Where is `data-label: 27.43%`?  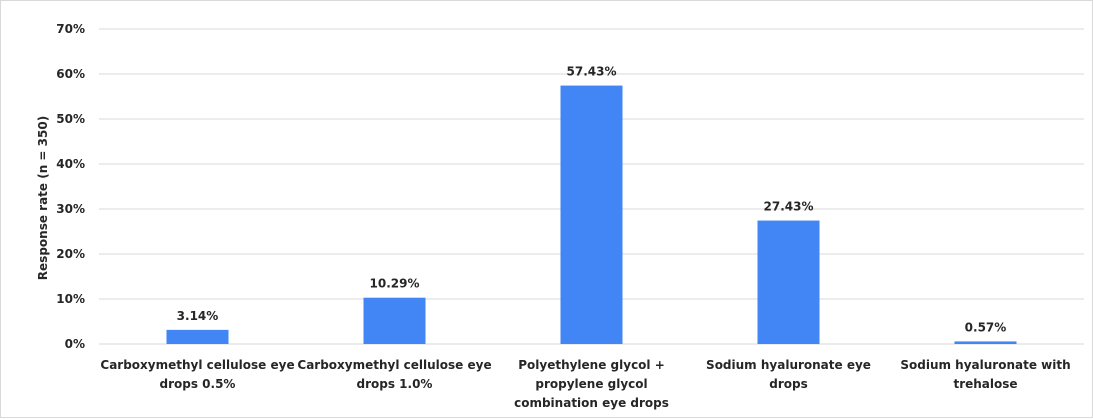 data-label: 27.43% is located at coordinates (789, 207).